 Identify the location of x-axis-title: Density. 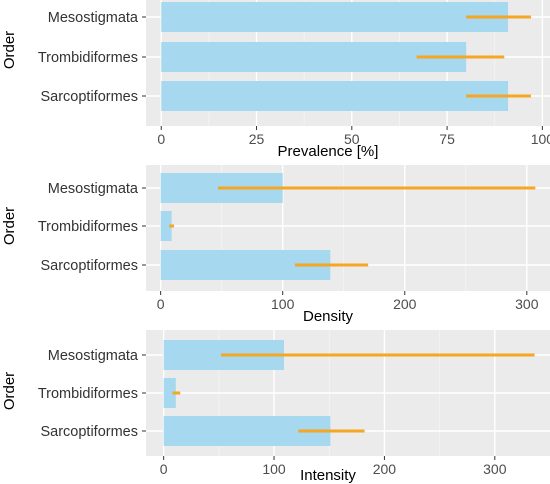
(328, 316).